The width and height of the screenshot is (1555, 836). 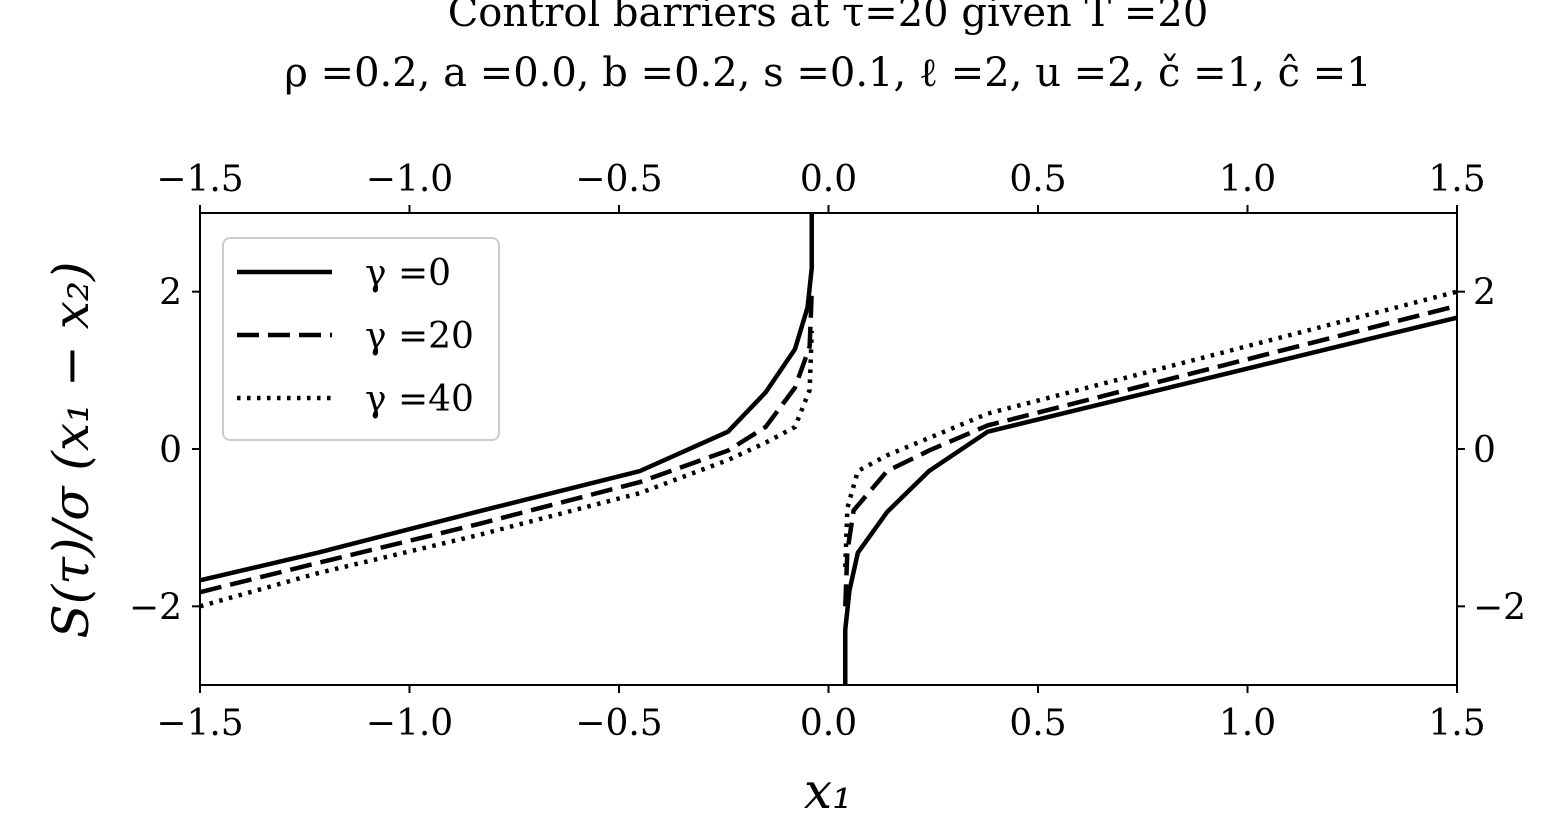 I want to click on x-tick-label-bottom: −1.0, so click(x=409, y=723).